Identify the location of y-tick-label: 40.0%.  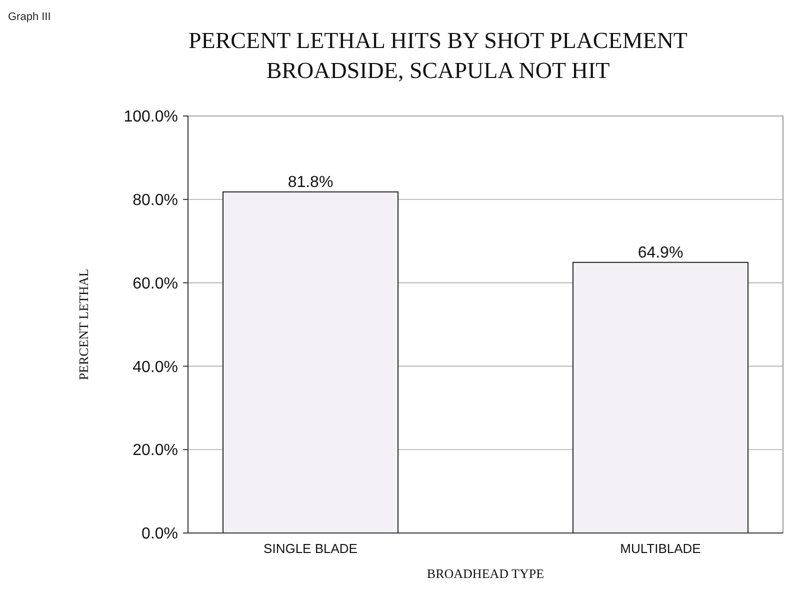
(155, 367).